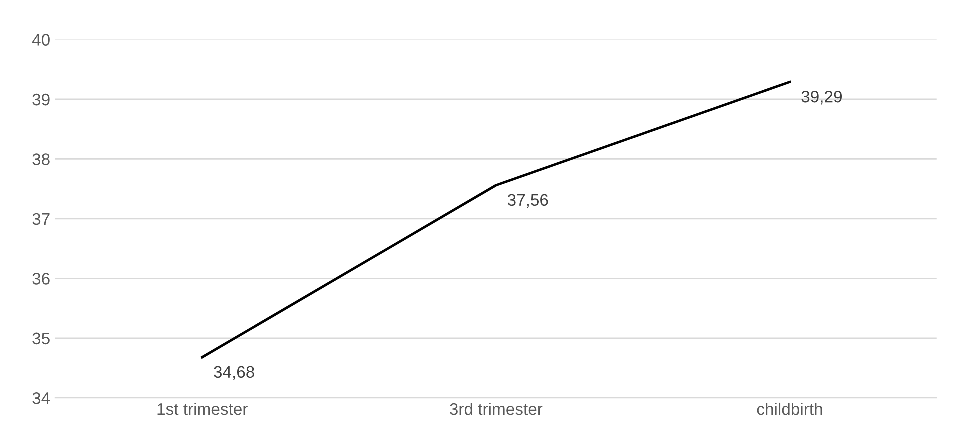  Describe the element at coordinates (822, 97) in the screenshot. I see `data-label: 39,29` at that location.